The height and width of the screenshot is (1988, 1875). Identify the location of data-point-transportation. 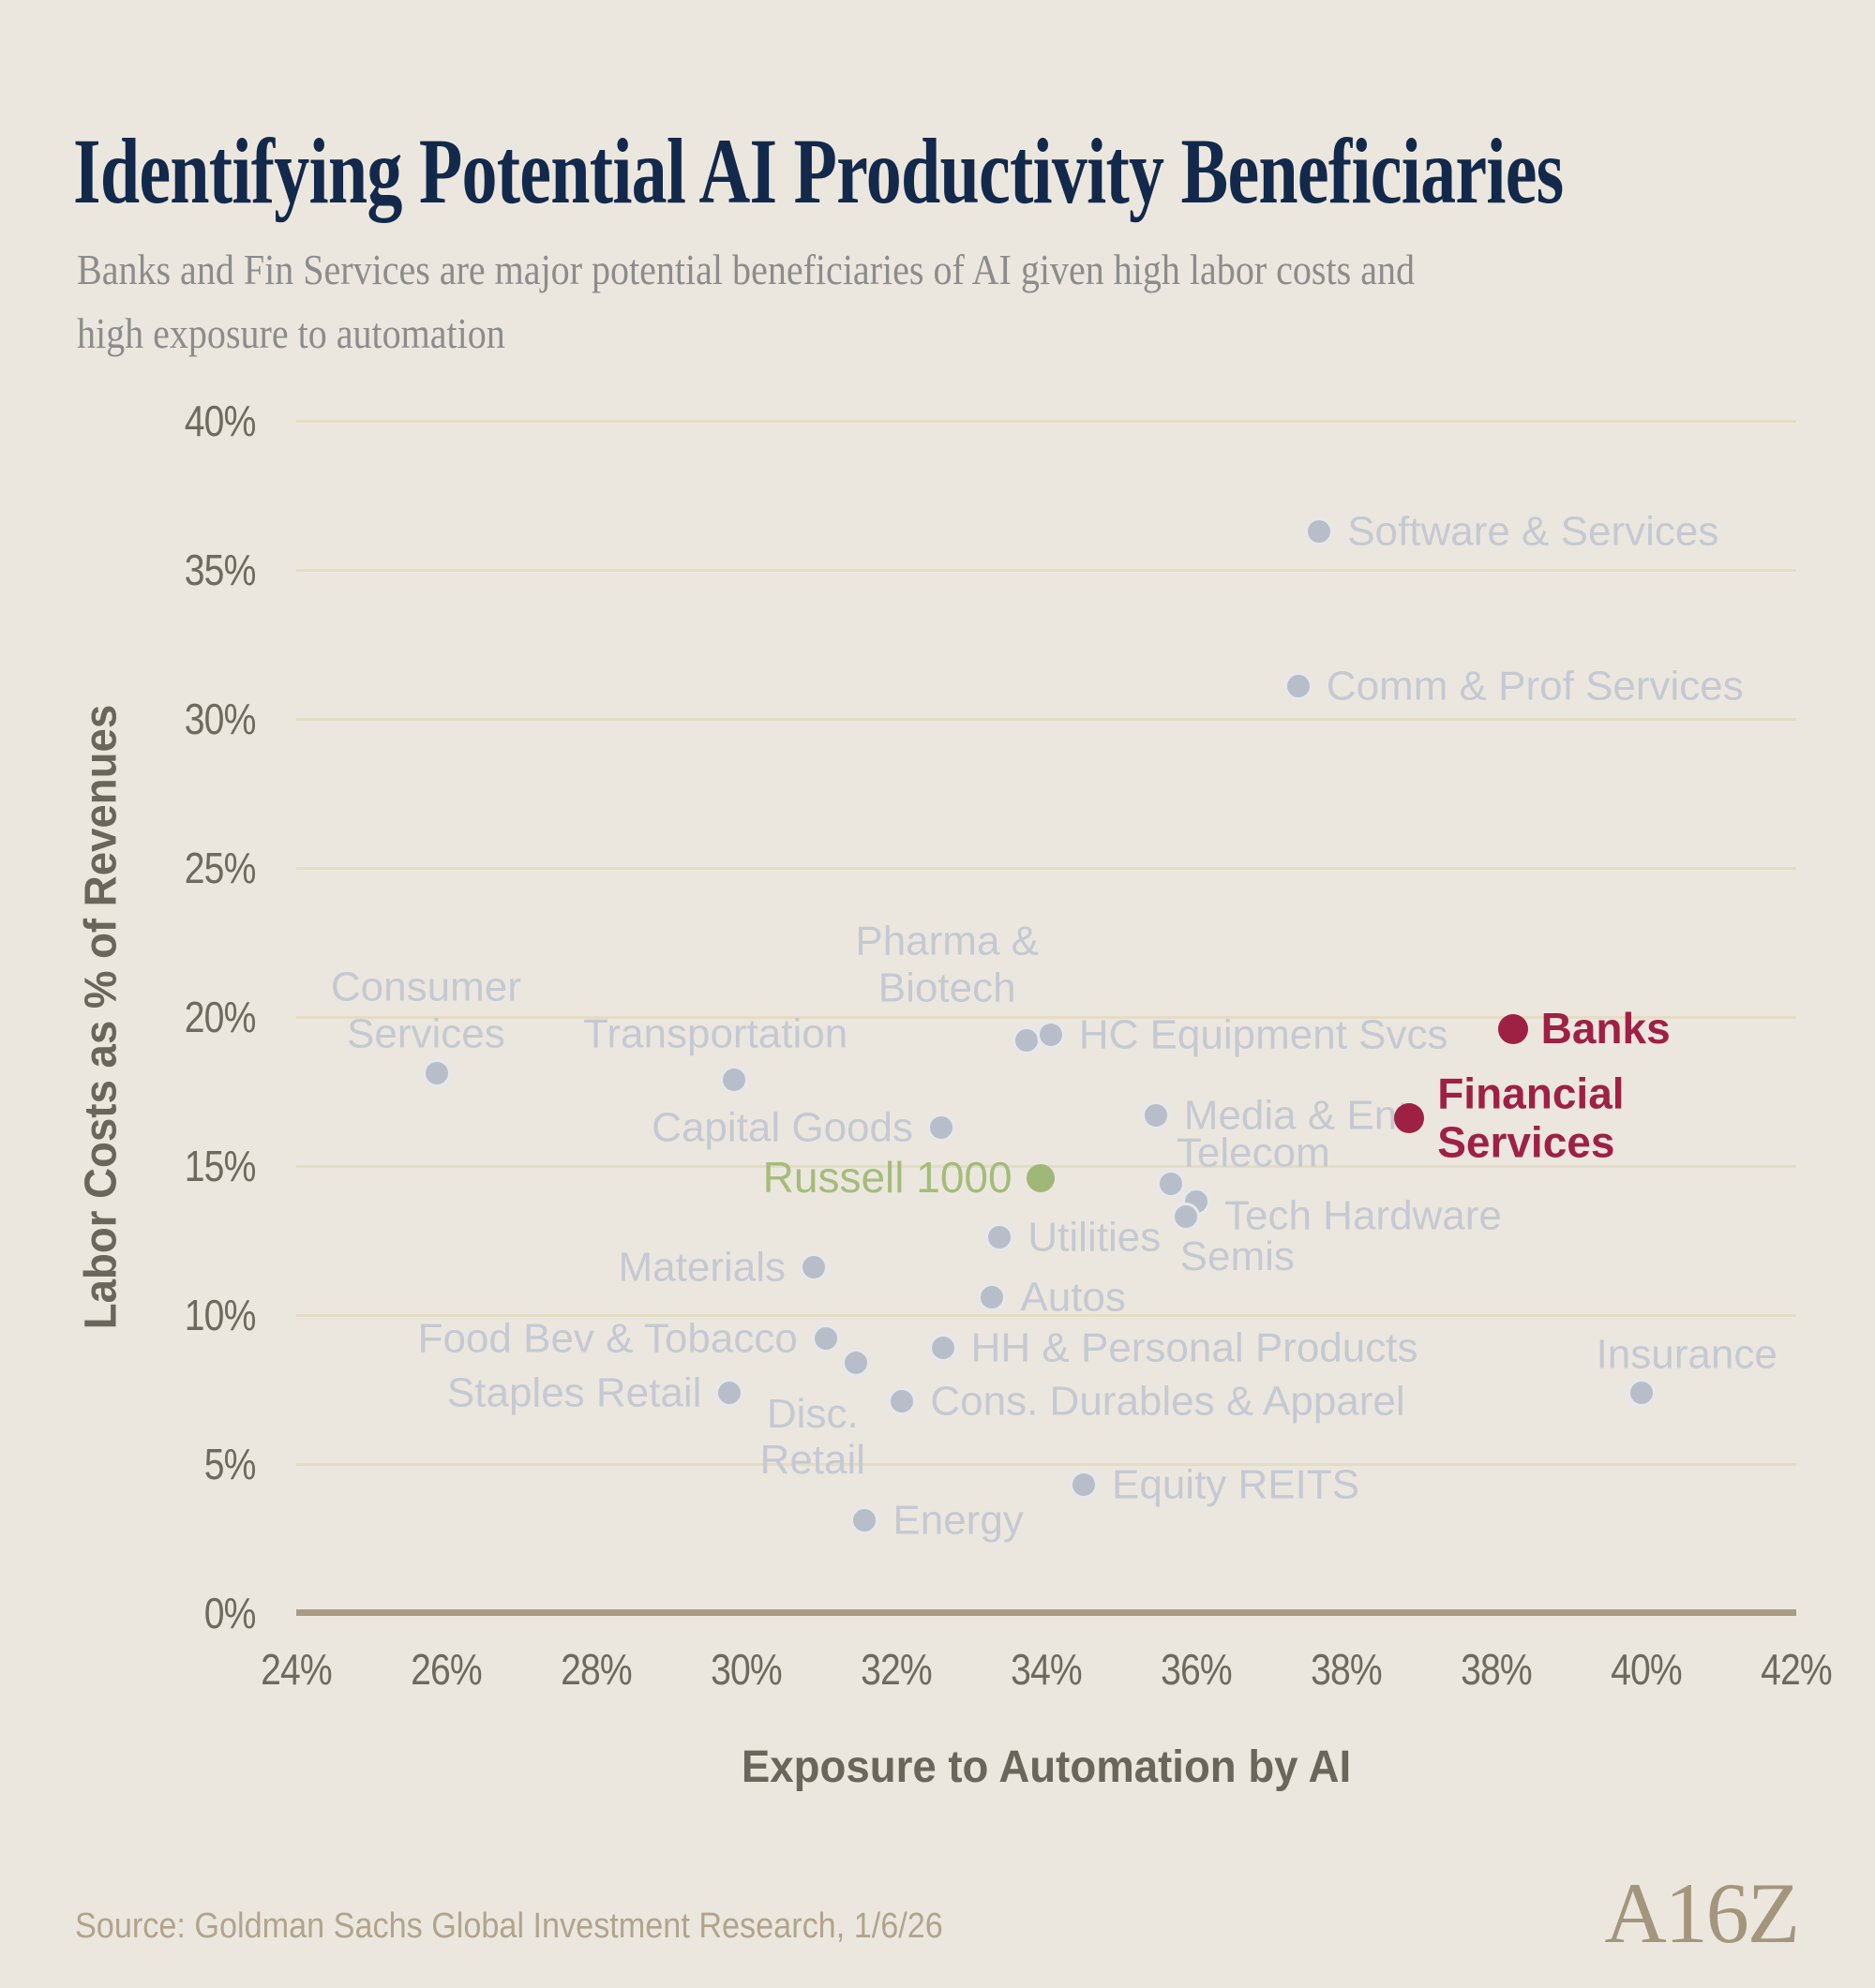
(734, 1079).